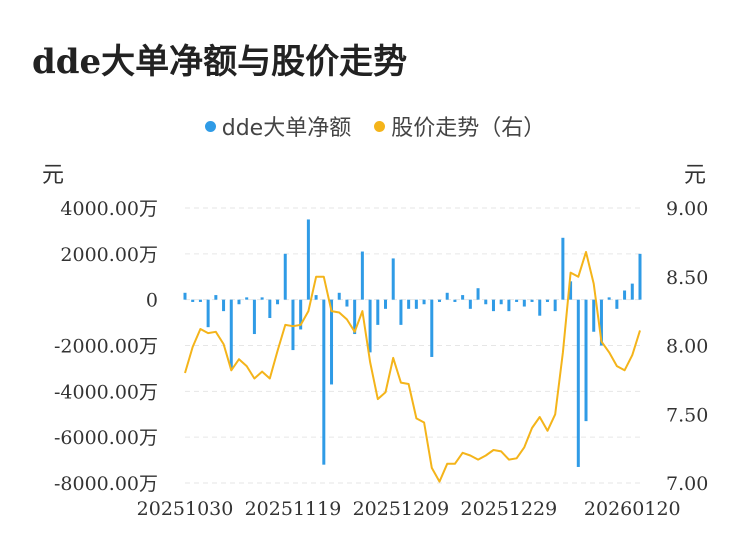  What do you see at coordinates (185, 509) in the screenshot?
I see `x-tick-label: 20251030` at bounding box center [185, 509].